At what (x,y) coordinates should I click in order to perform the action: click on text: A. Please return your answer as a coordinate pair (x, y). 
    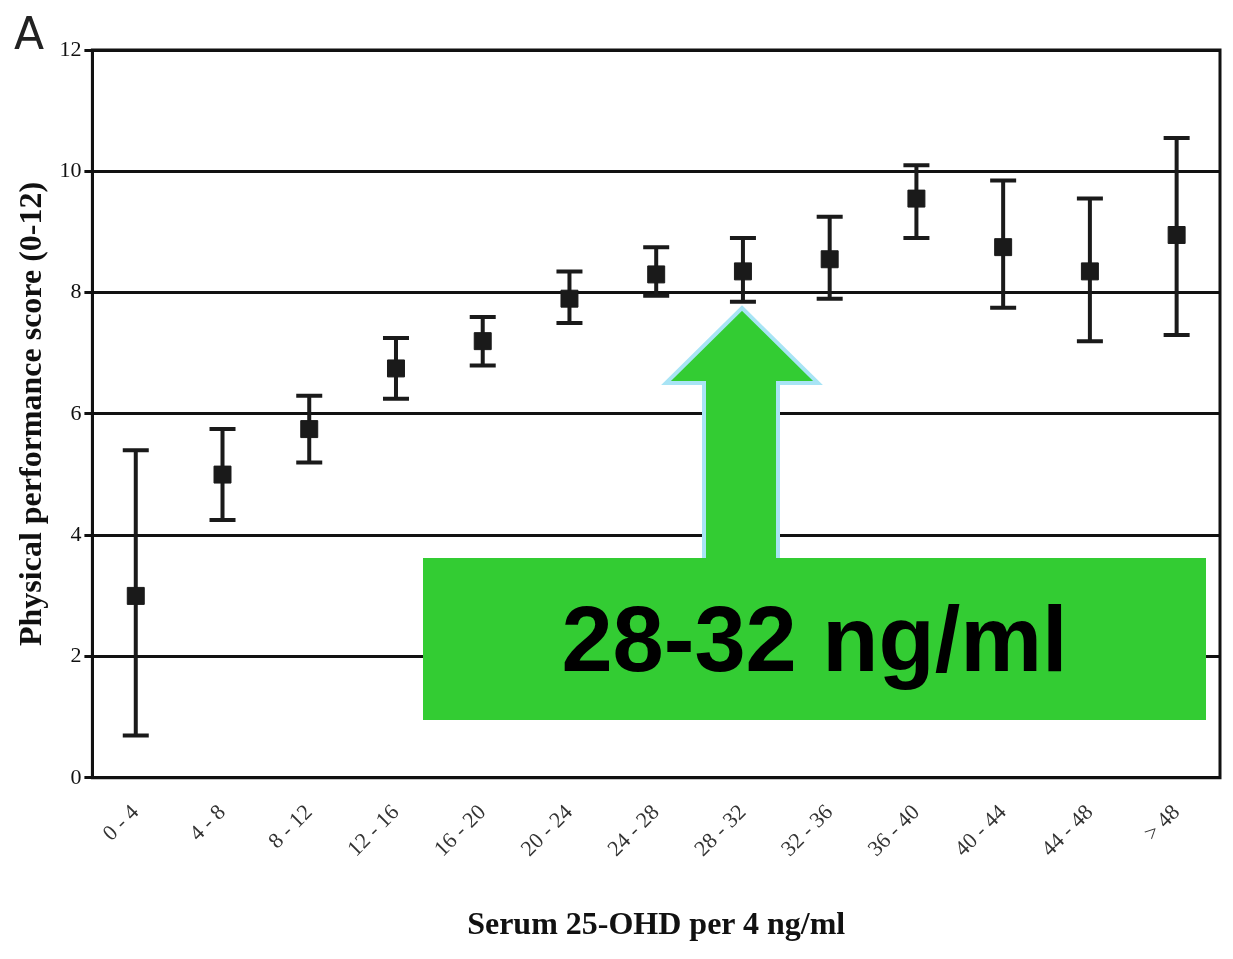
    Looking at the image, I should click on (29, 33).